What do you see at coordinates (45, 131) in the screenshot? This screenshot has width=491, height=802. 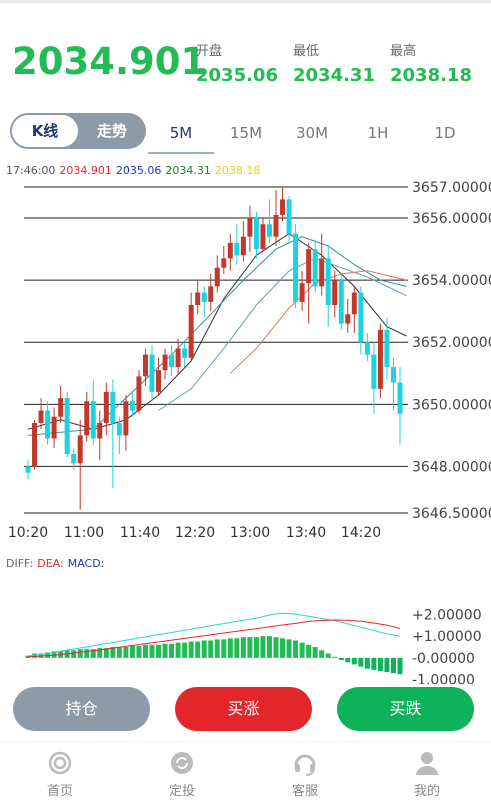 I see `kline-tab: K线` at bounding box center [45, 131].